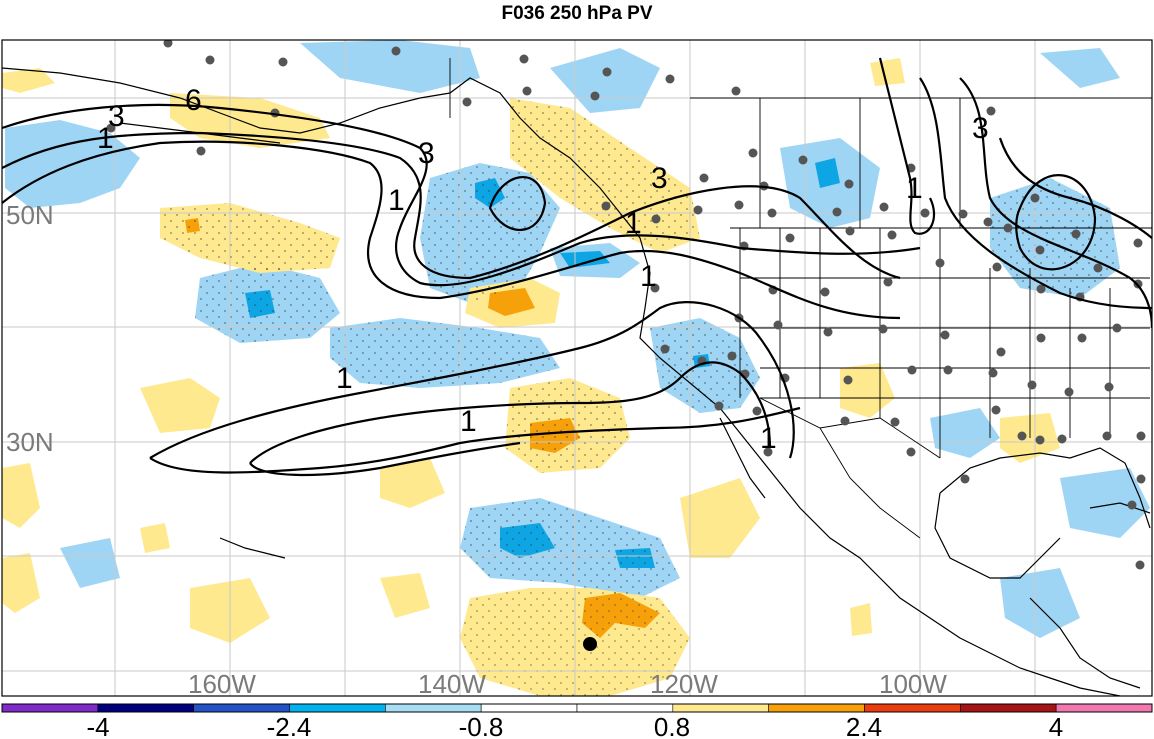 The width and height of the screenshot is (1154, 739). Describe the element at coordinates (511, 302) in the screenshot. I see `pos-core-mid-pacific` at that location.